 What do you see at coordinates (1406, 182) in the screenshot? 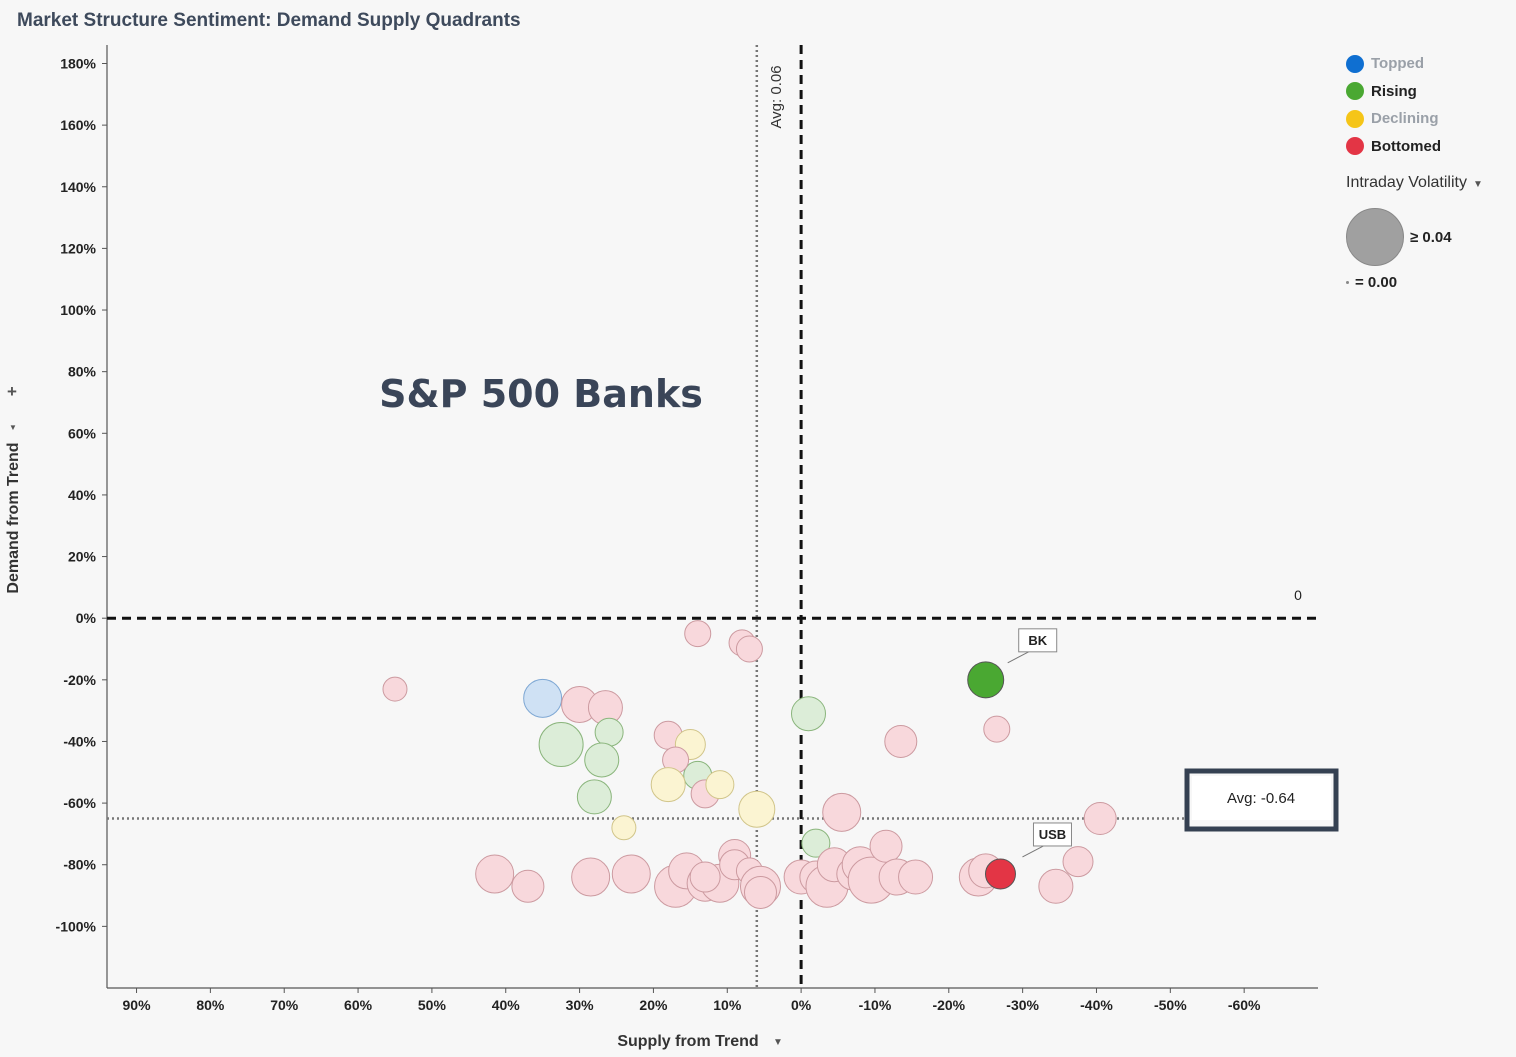
I see `size-legend-title: Intraday Volatility` at bounding box center [1406, 182].